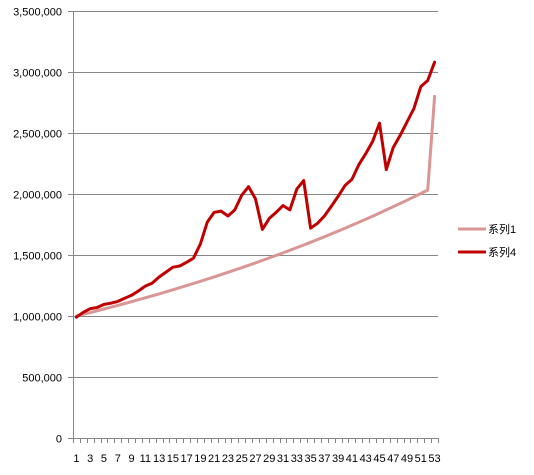  What do you see at coordinates (42, 379) in the screenshot?
I see `y-tick-label: 500,000` at bounding box center [42, 379].